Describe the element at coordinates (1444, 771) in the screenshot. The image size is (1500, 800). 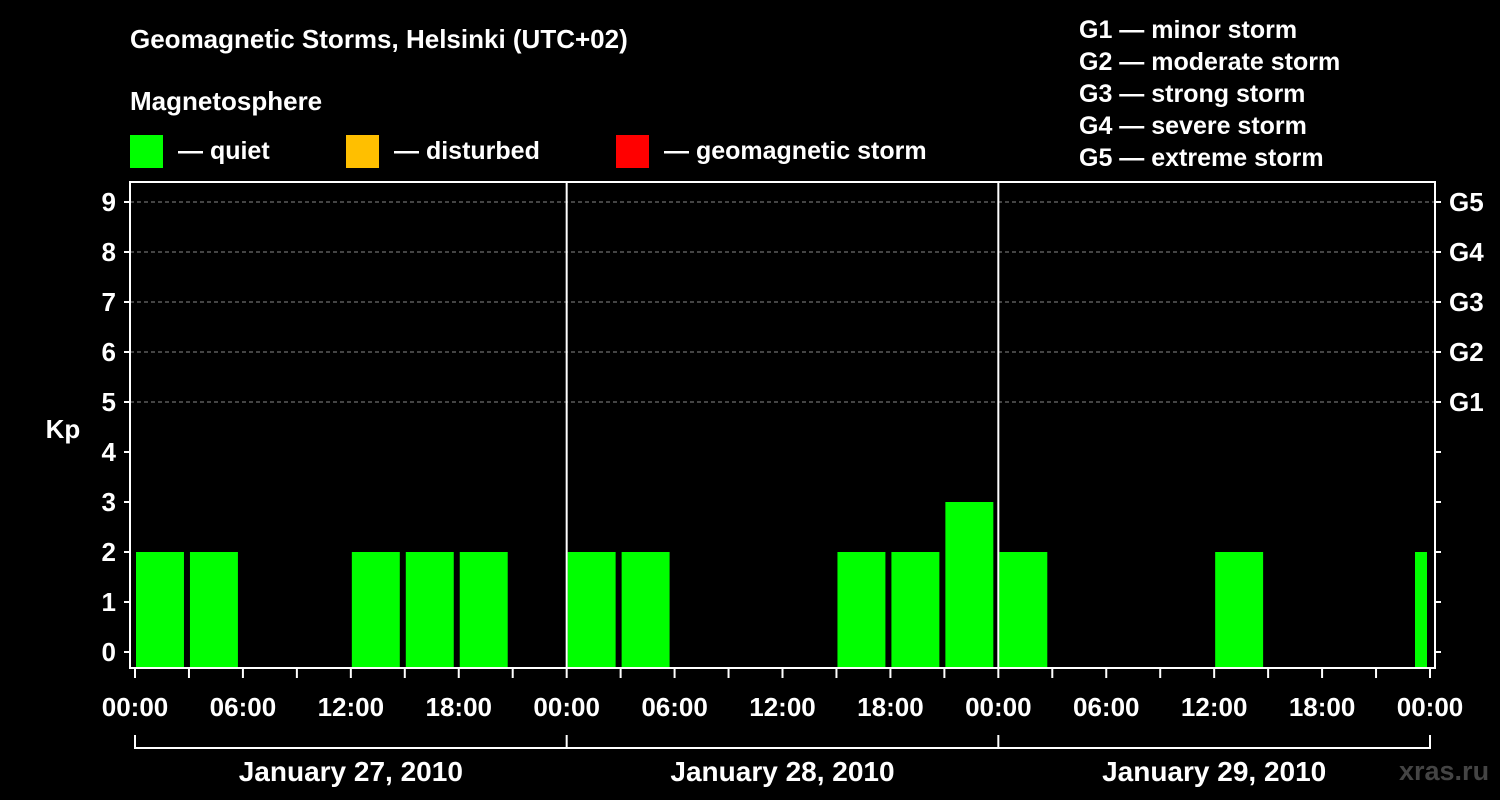
I see `watermark: xras.ru` at that location.